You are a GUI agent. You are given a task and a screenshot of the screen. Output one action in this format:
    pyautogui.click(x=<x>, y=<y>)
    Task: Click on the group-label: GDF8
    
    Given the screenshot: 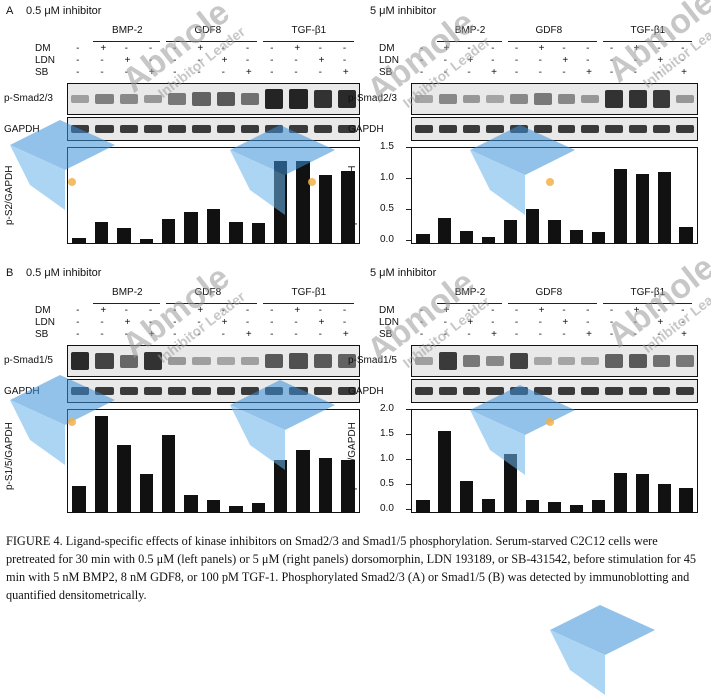 What is the action you would take?
    pyautogui.click(x=208, y=292)
    